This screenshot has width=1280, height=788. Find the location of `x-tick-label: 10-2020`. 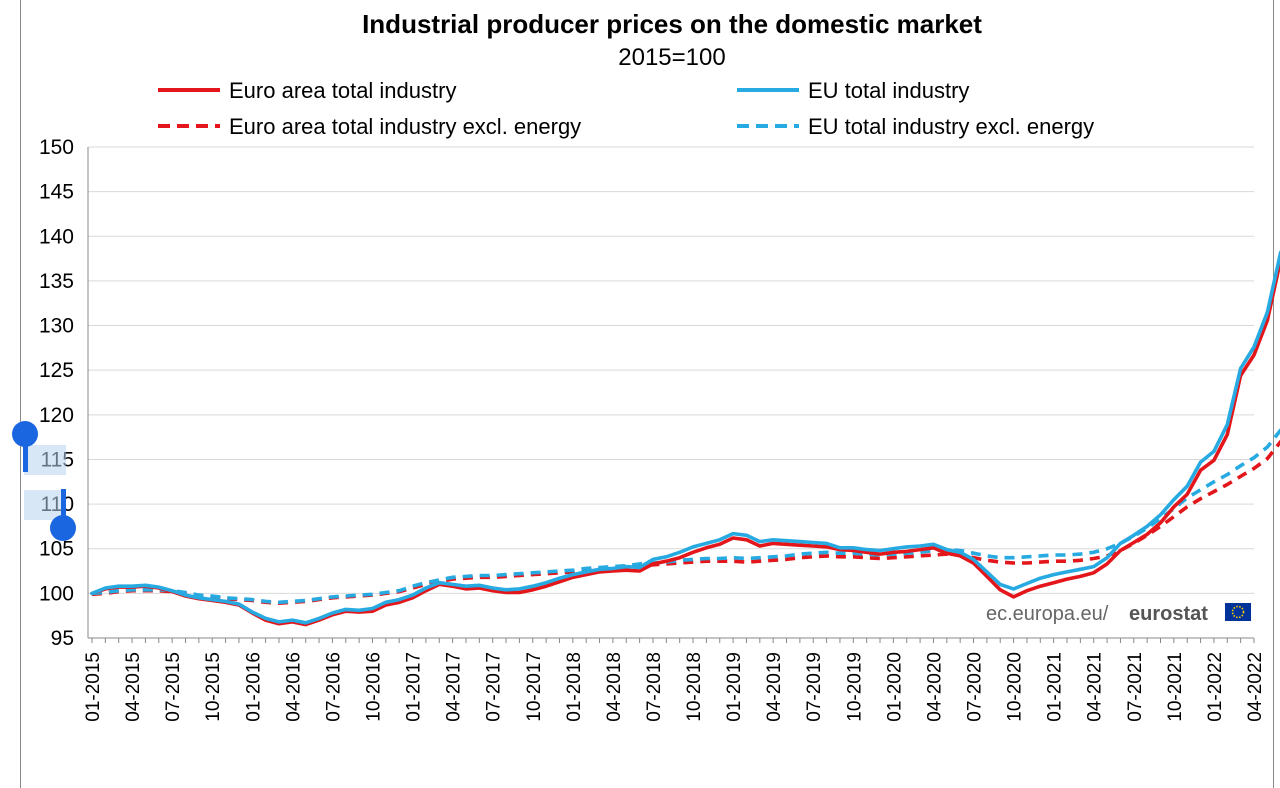

x-tick-label: 10-2020 is located at coordinates (1015, 687).